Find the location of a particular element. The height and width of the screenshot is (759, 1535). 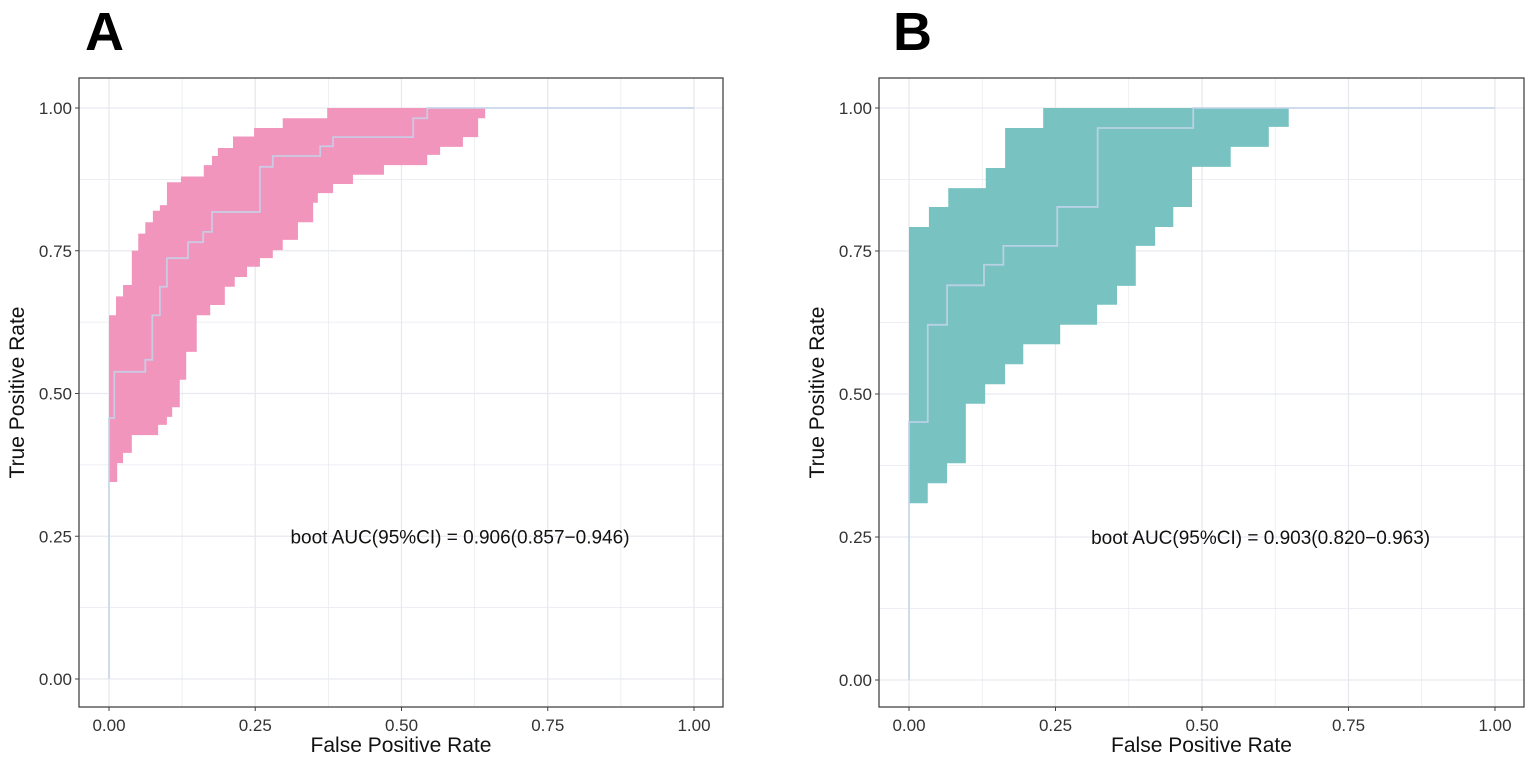

auc-annotation: boot AUC(95%CI) = 0.903(0.820−0.963) is located at coordinates (1260, 538).